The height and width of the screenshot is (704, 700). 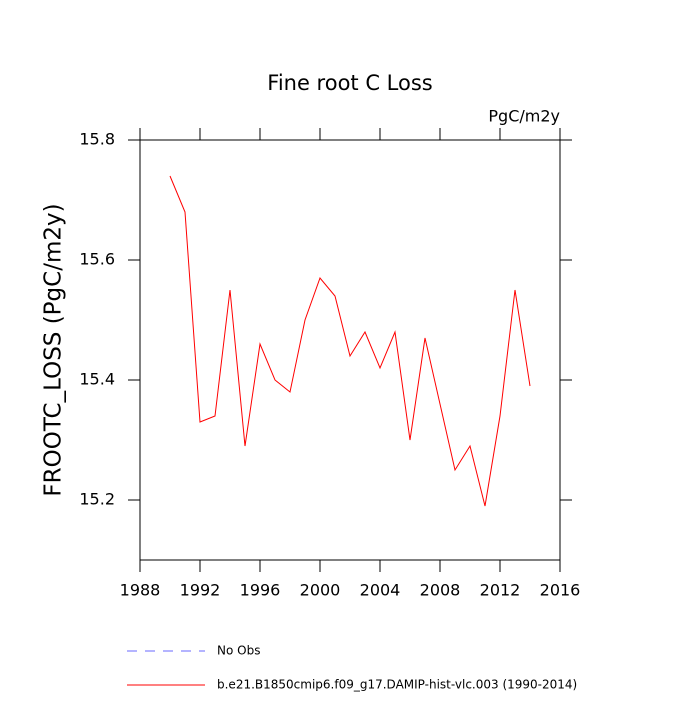 I want to click on legend-label: No Obs, so click(x=238, y=651).